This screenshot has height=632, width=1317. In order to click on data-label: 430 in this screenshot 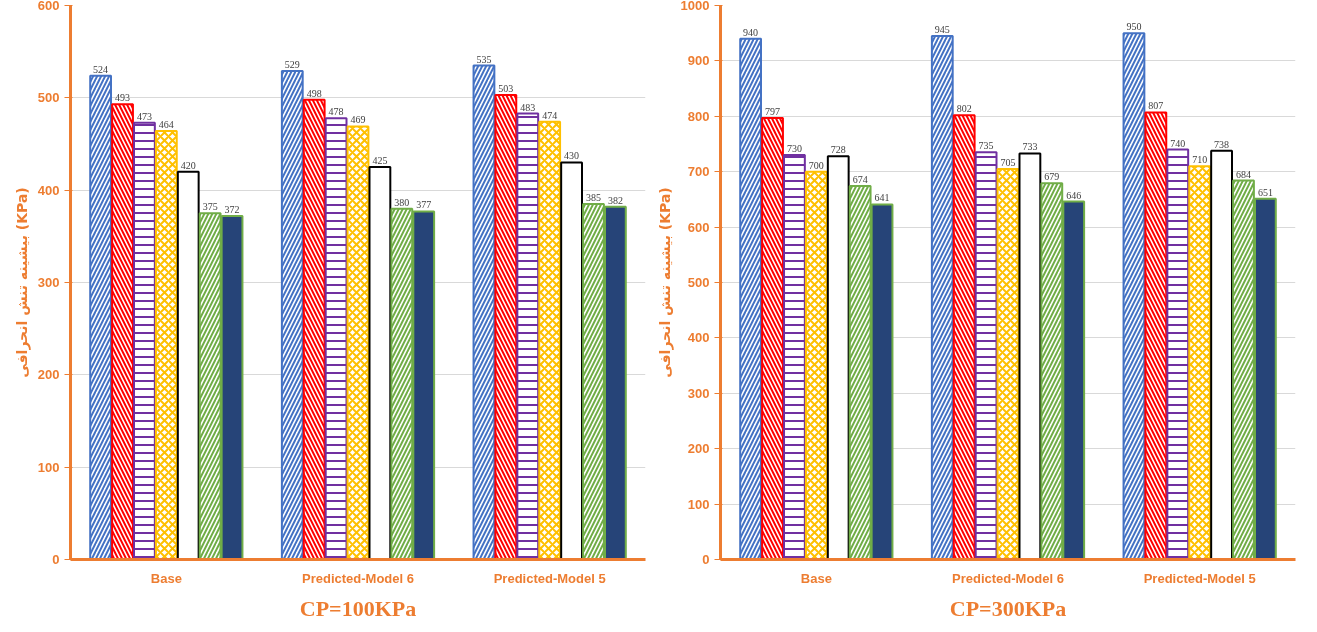, I will do `click(572, 156)`.